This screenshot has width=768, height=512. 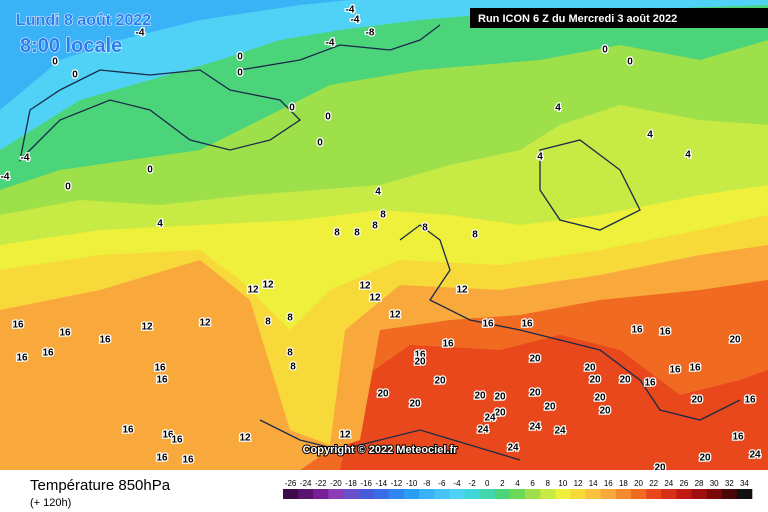 I want to click on legend-label: 18, so click(x=623, y=483).